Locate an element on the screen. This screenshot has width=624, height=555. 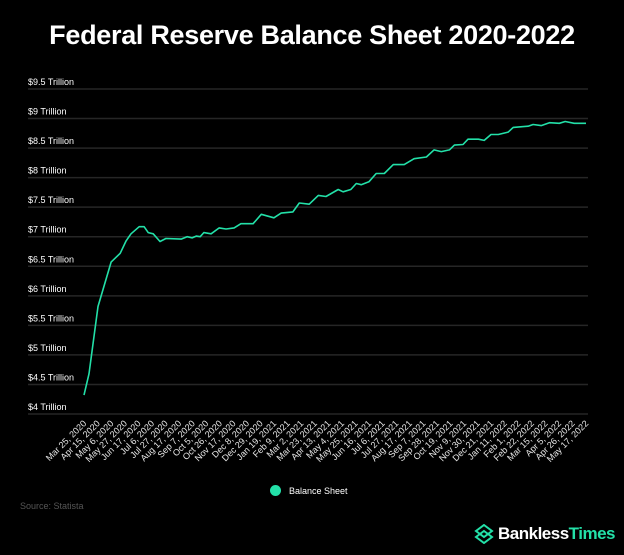
bankless-times-logo: Bankless Times is located at coordinates (545, 534).